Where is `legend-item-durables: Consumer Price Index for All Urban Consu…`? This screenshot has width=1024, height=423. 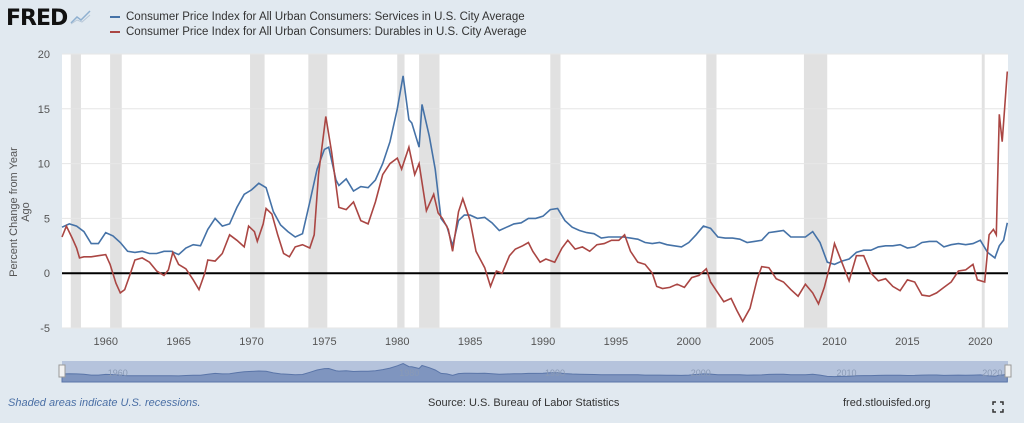
legend-item-durables: Consumer Price Index for All Urban Consu… is located at coordinates (318, 32).